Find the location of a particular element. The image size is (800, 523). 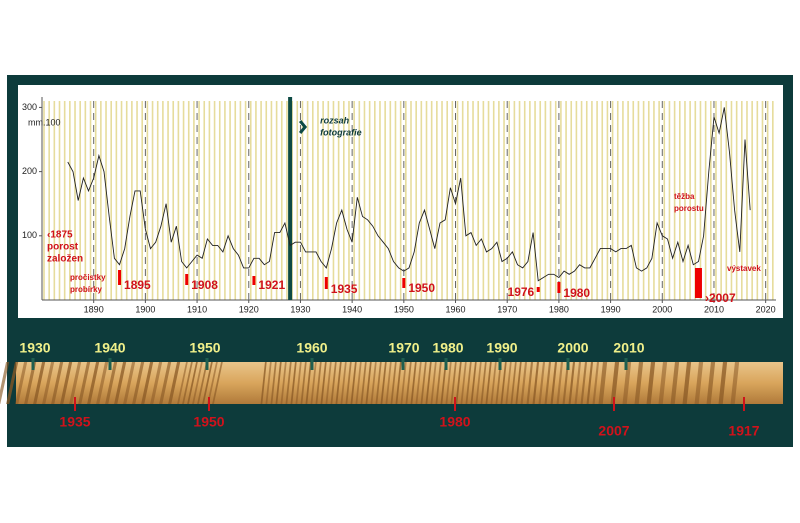

x-tick-label: 1970 is located at coordinates (507, 309).